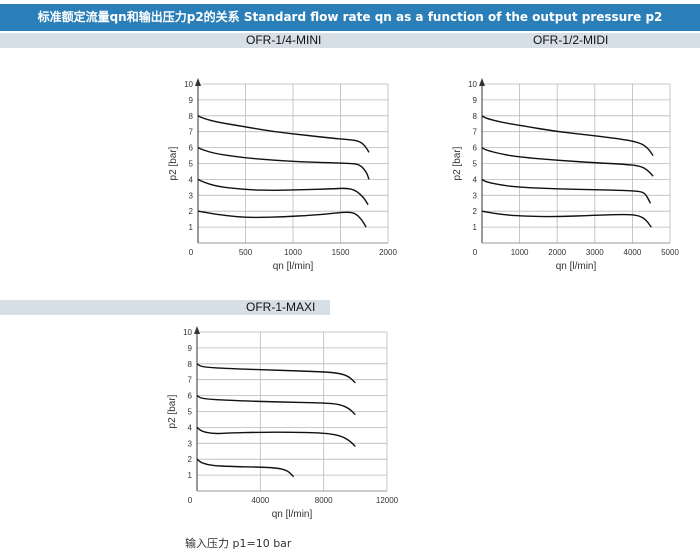 This screenshot has height=553, width=700. Describe the element at coordinates (245, 468) in the screenshot. I see `chart-maxi-series-4-line` at that location.